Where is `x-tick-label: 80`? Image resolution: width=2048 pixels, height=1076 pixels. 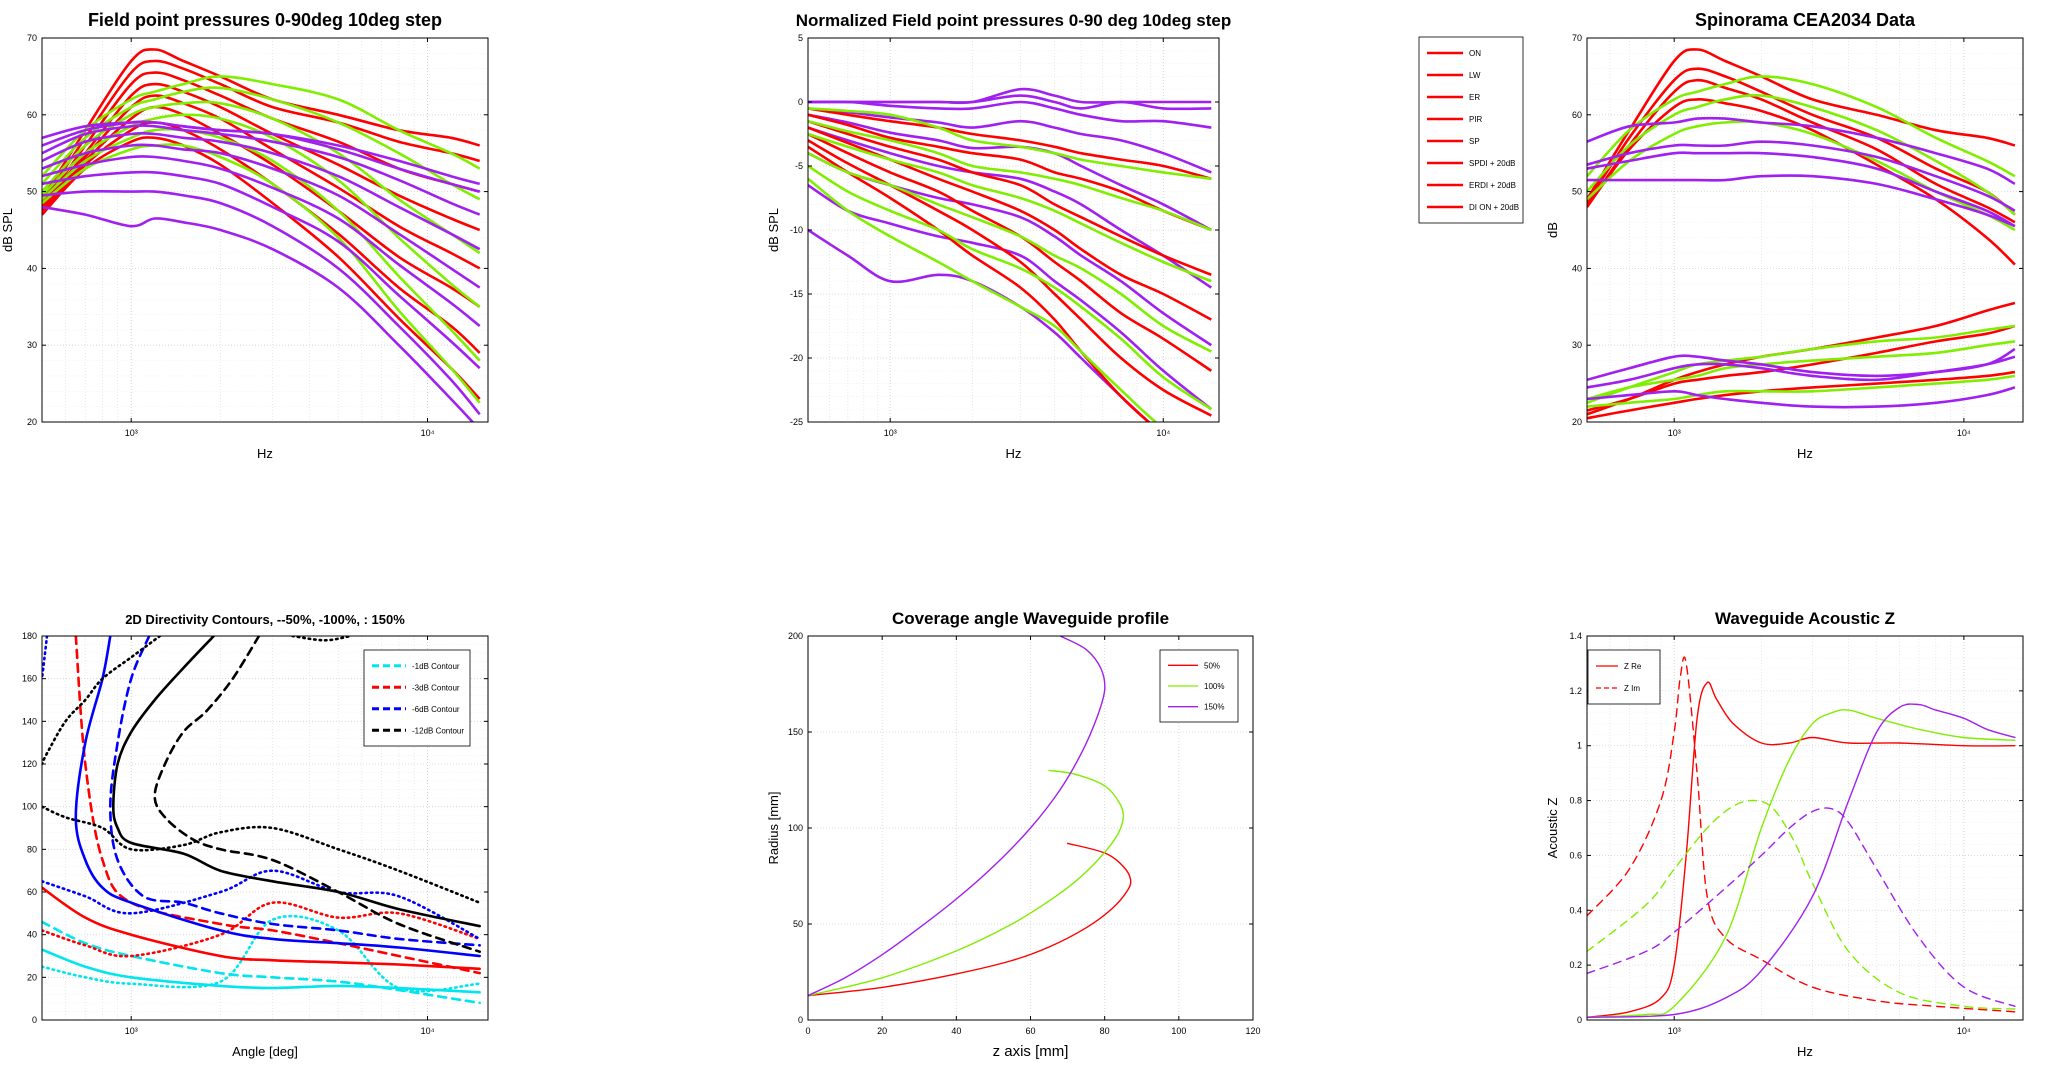 x-tick-label: 80 is located at coordinates (1105, 1031).